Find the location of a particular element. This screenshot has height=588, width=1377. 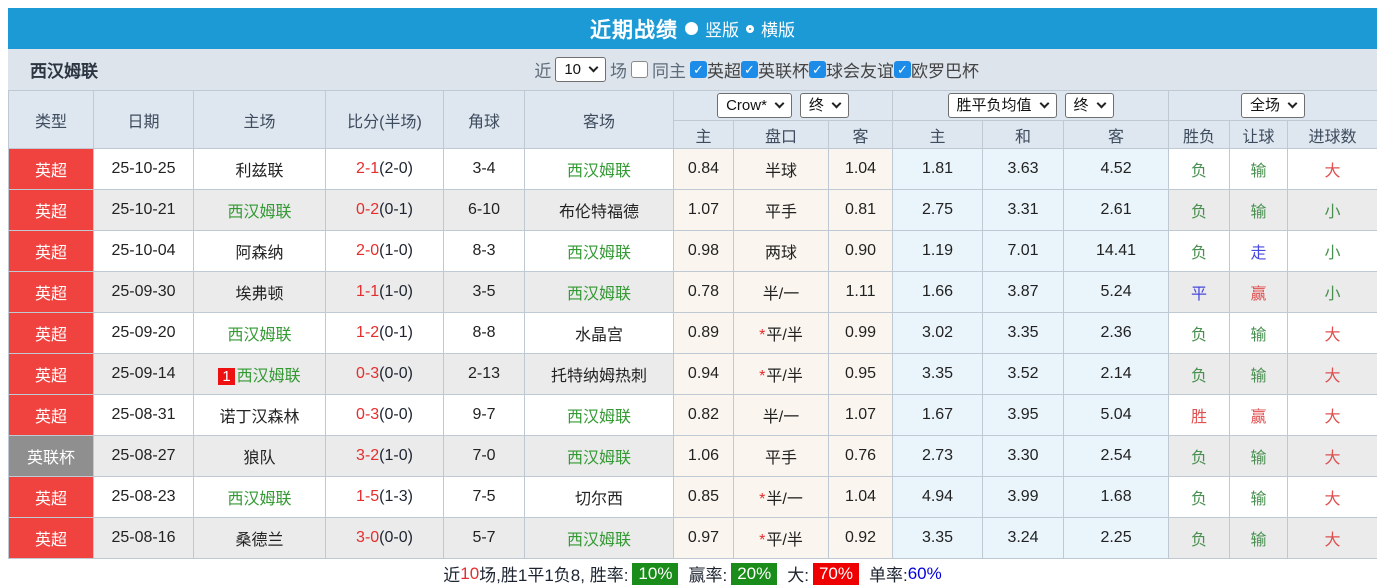

chevron-down-icon is located at coordinates (594, 68).